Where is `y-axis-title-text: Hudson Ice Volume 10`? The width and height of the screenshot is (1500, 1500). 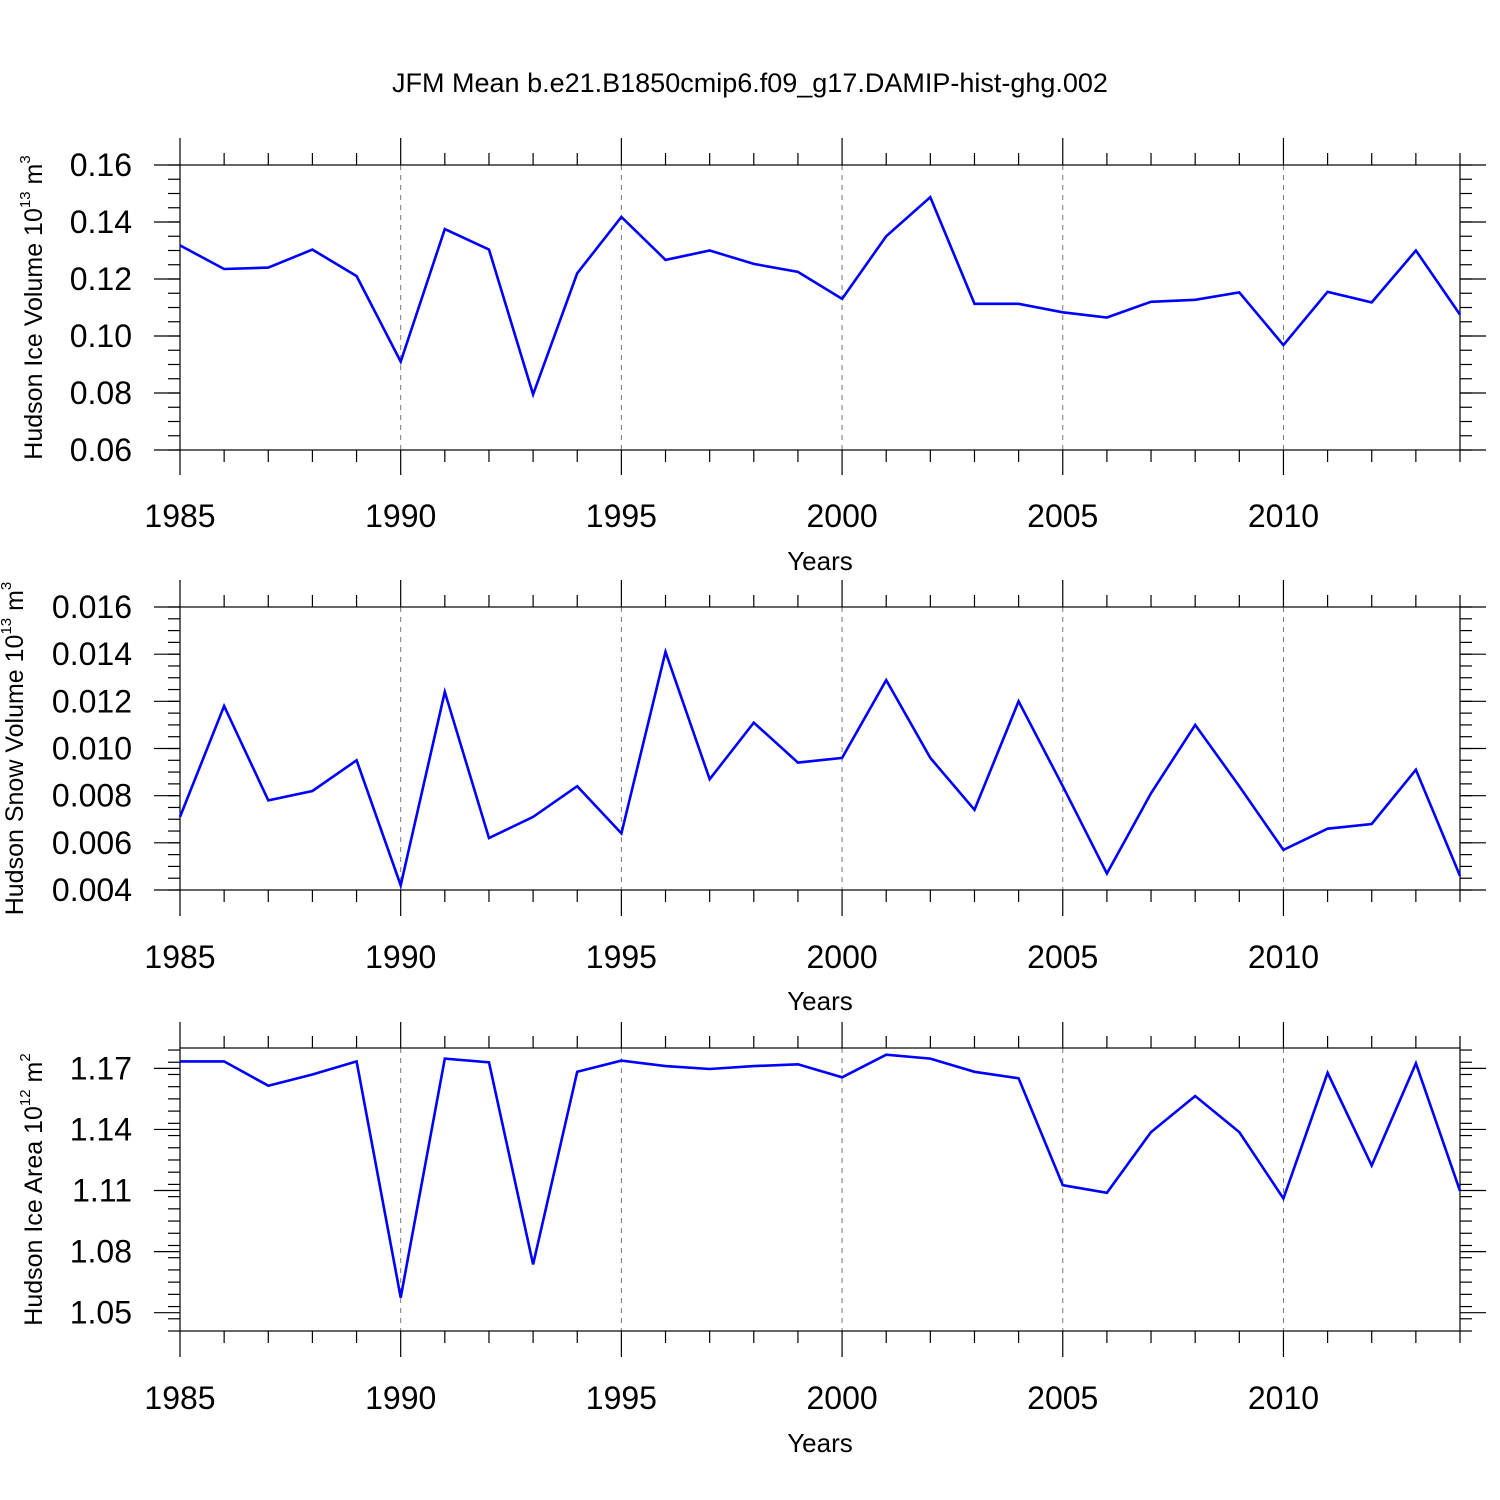 y-axis-title-text: Hudson Ice Volume 10 is located at coordinates (34, 334).